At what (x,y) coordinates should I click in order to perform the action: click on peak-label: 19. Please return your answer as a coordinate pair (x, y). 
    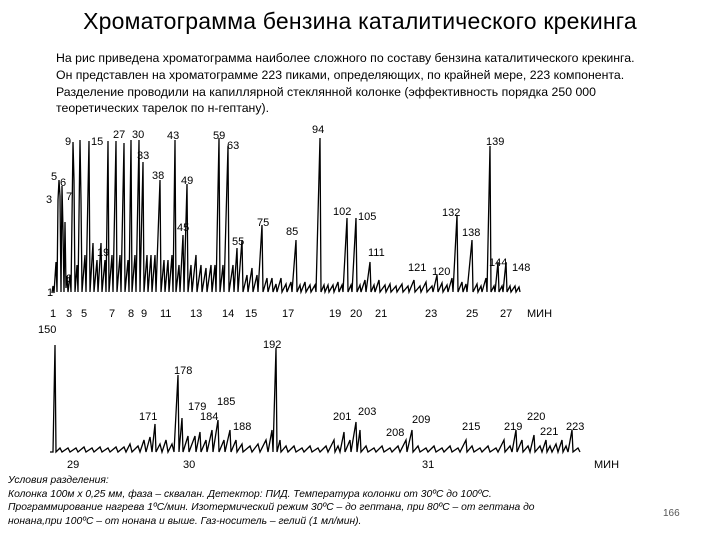
    Looking at the image, I should click on (103, 253).